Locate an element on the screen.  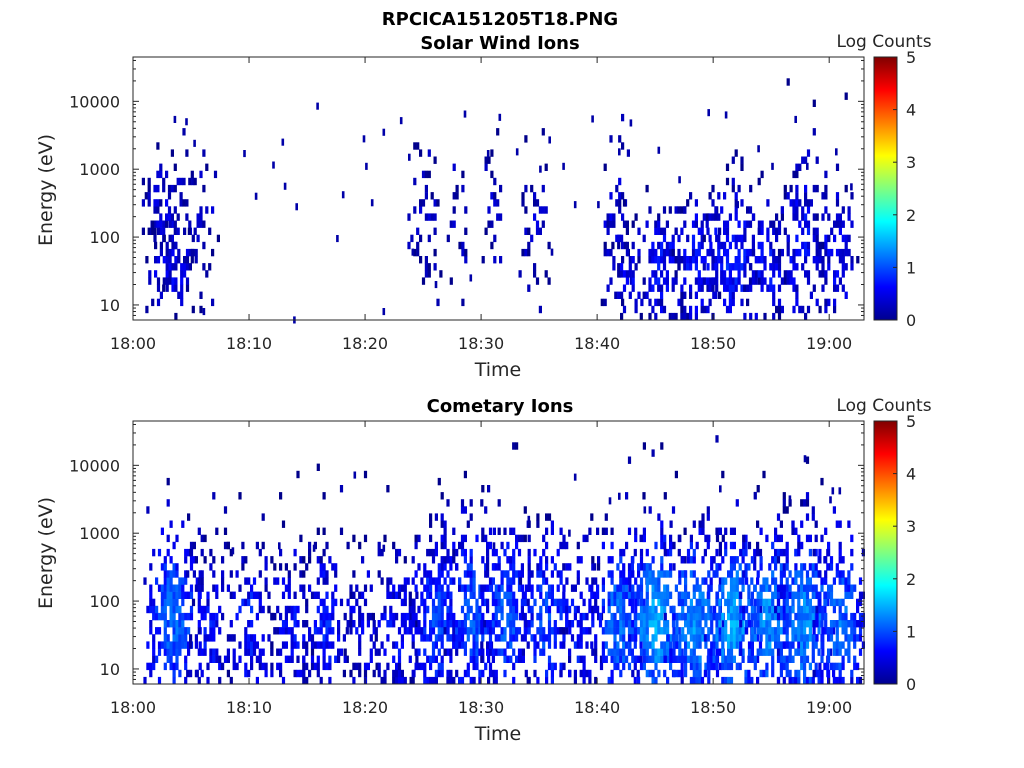
colorbar-tick-label: 3 is located at coordinates (911, 162).